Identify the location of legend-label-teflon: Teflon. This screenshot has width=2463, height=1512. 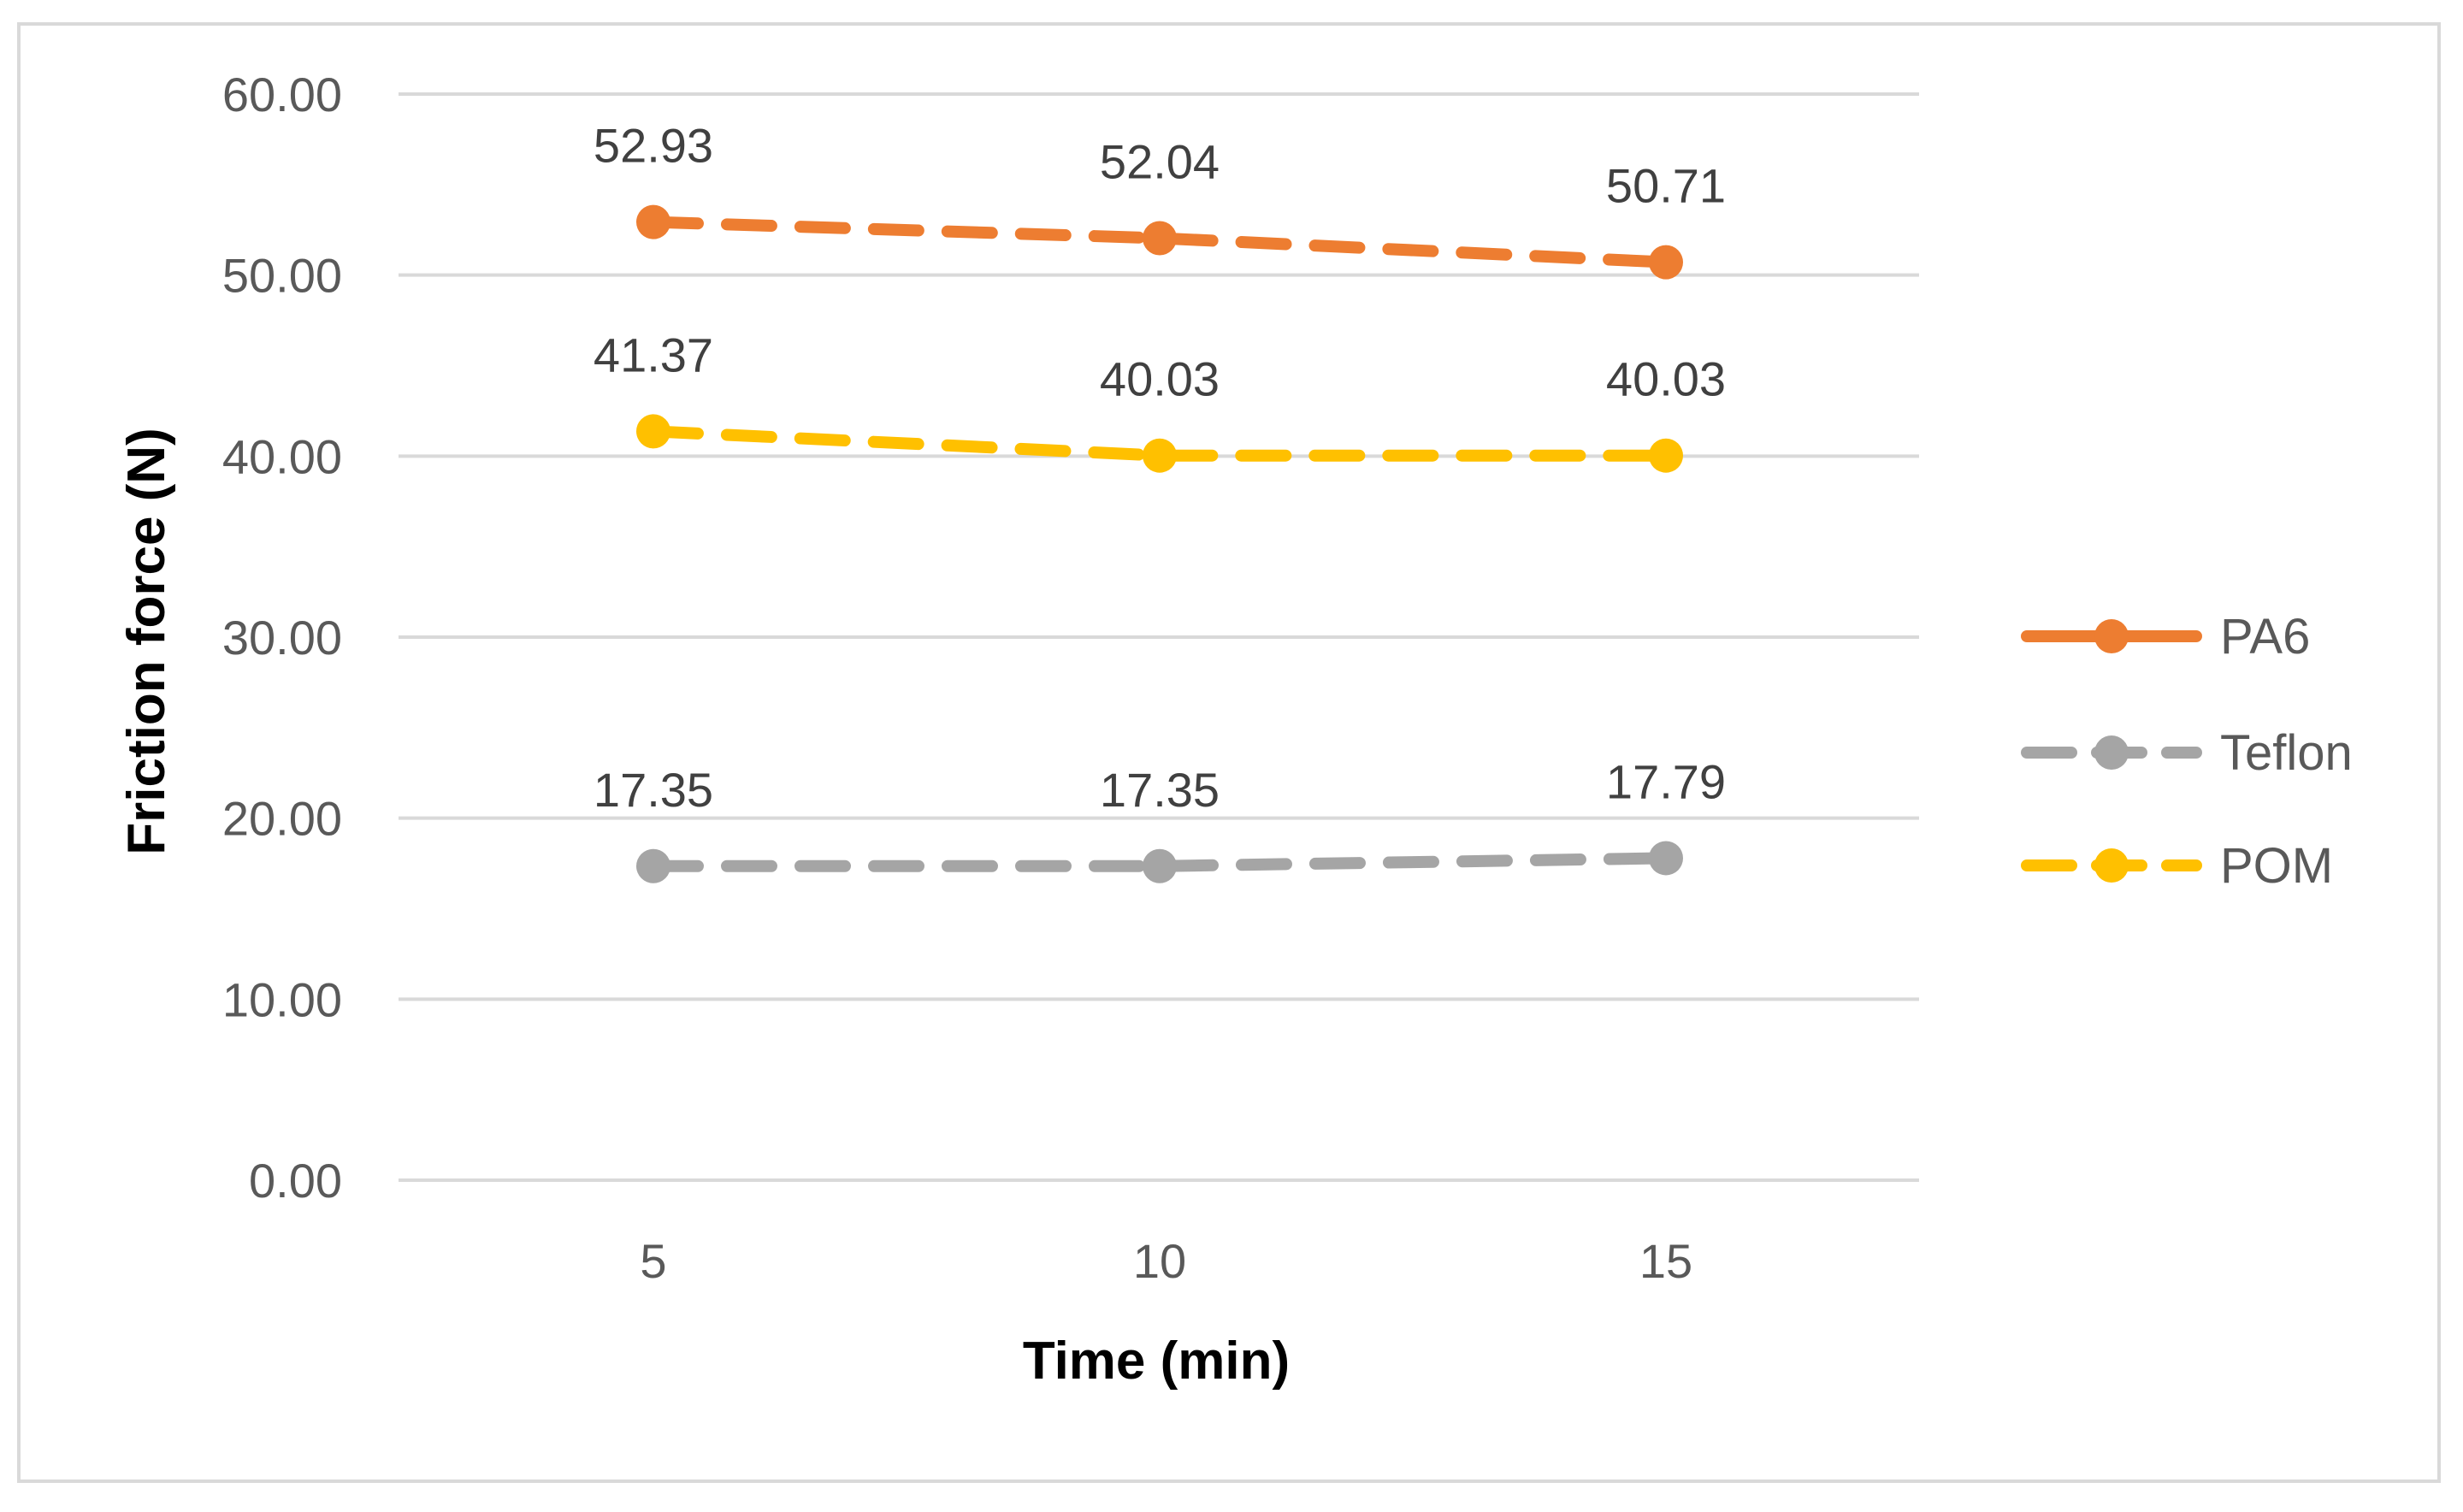
(2286, 753).